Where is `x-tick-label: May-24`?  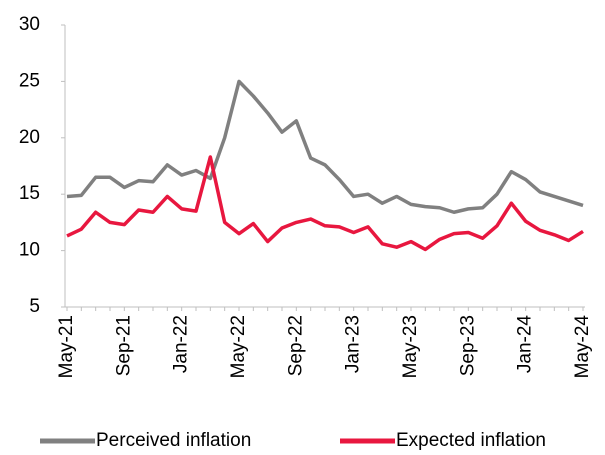 x-tick-label: May-24 is located at coordinates (582, 347).